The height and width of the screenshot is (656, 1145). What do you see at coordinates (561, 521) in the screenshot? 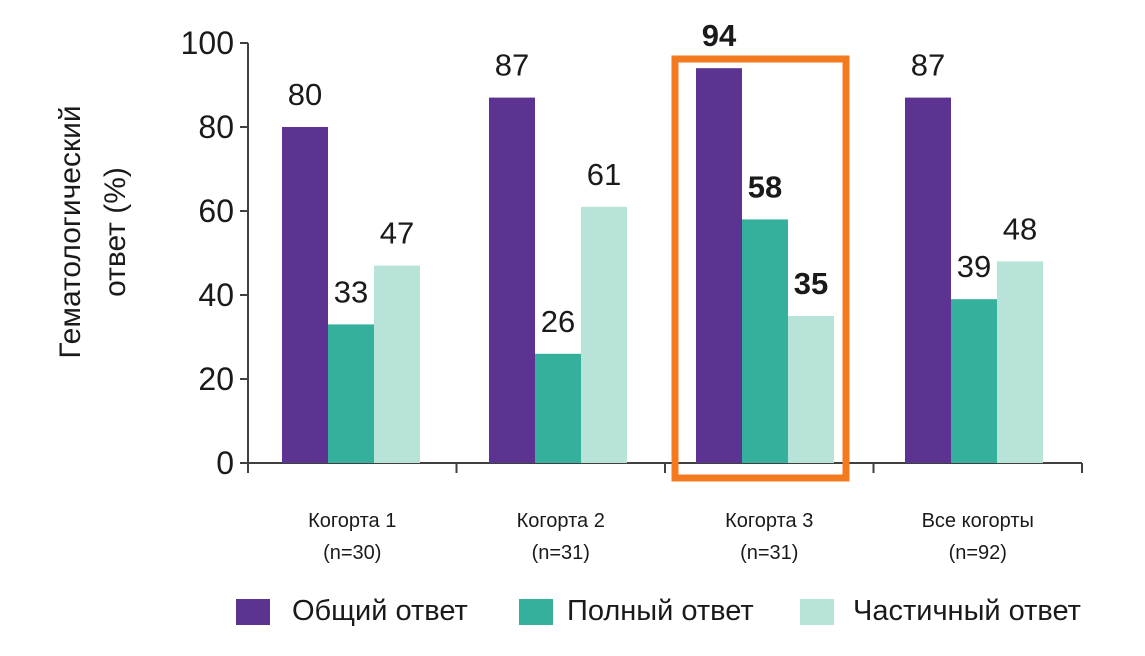
I see `x-tick-label: Когорта 2` at bounding box center [561, 521].